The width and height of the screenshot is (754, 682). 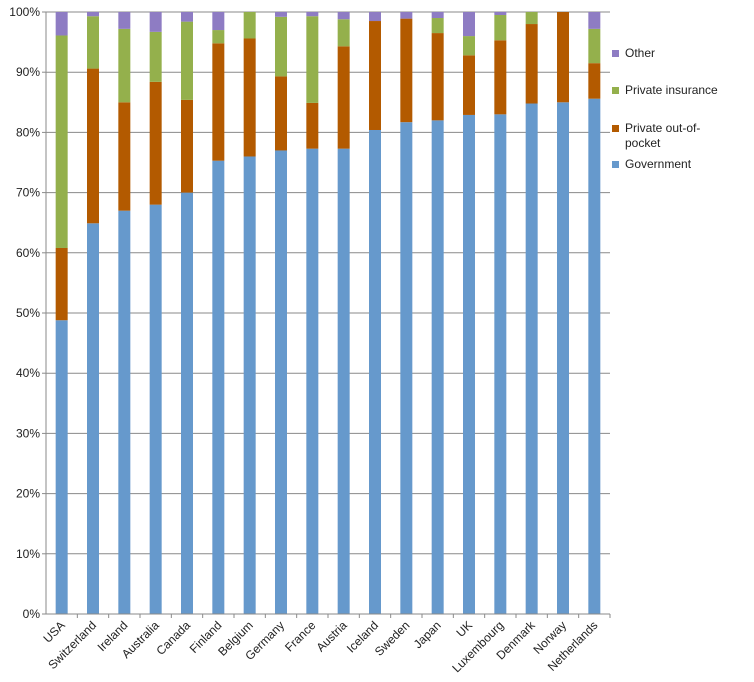 What do you see at coordinates (437, 26) in the screenshot?
I see `bar-japan-private-insurance` at bounding box center [437, 26].